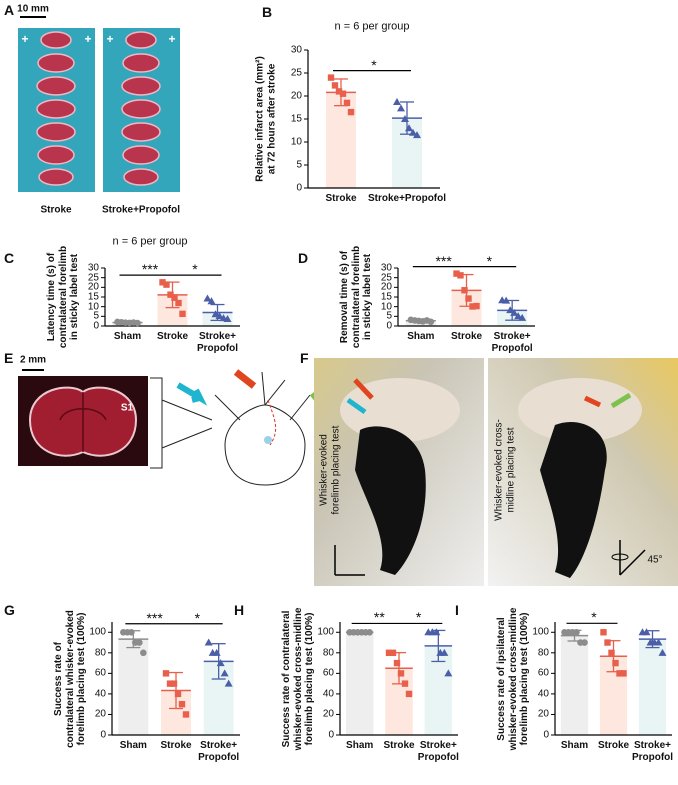  Describe the element at coordinates (303, 258) in the screenshot. I see `panel-letter: D` at that location.